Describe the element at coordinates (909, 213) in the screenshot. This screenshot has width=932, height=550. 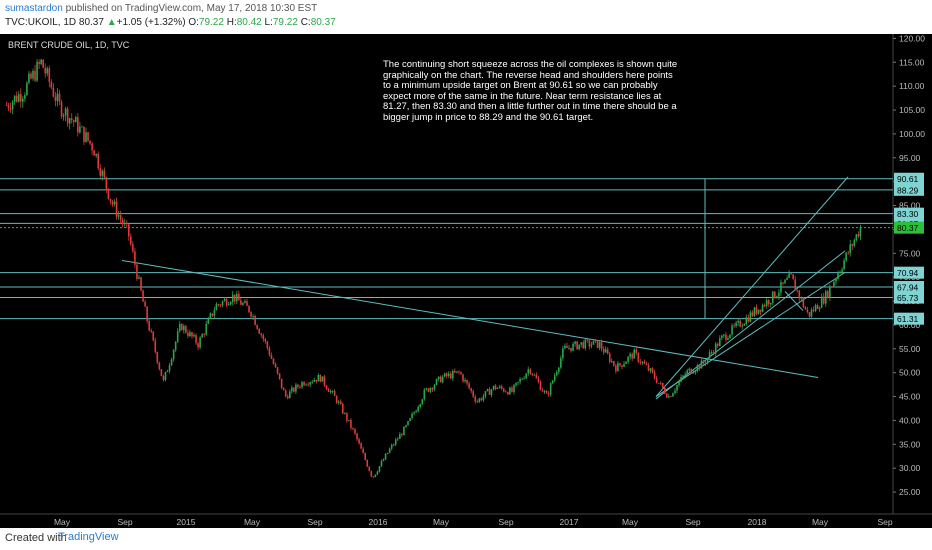
I see `level-tag` at that location.